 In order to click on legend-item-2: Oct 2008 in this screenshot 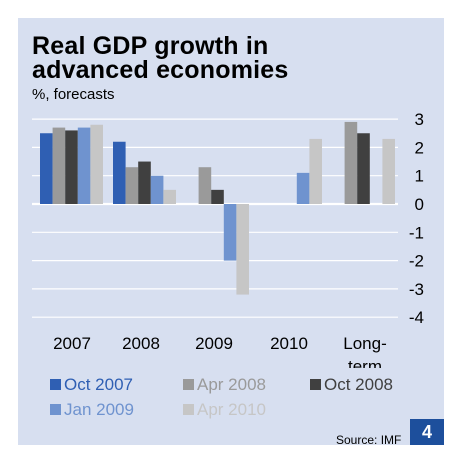, I will do `click(351, 384)`.